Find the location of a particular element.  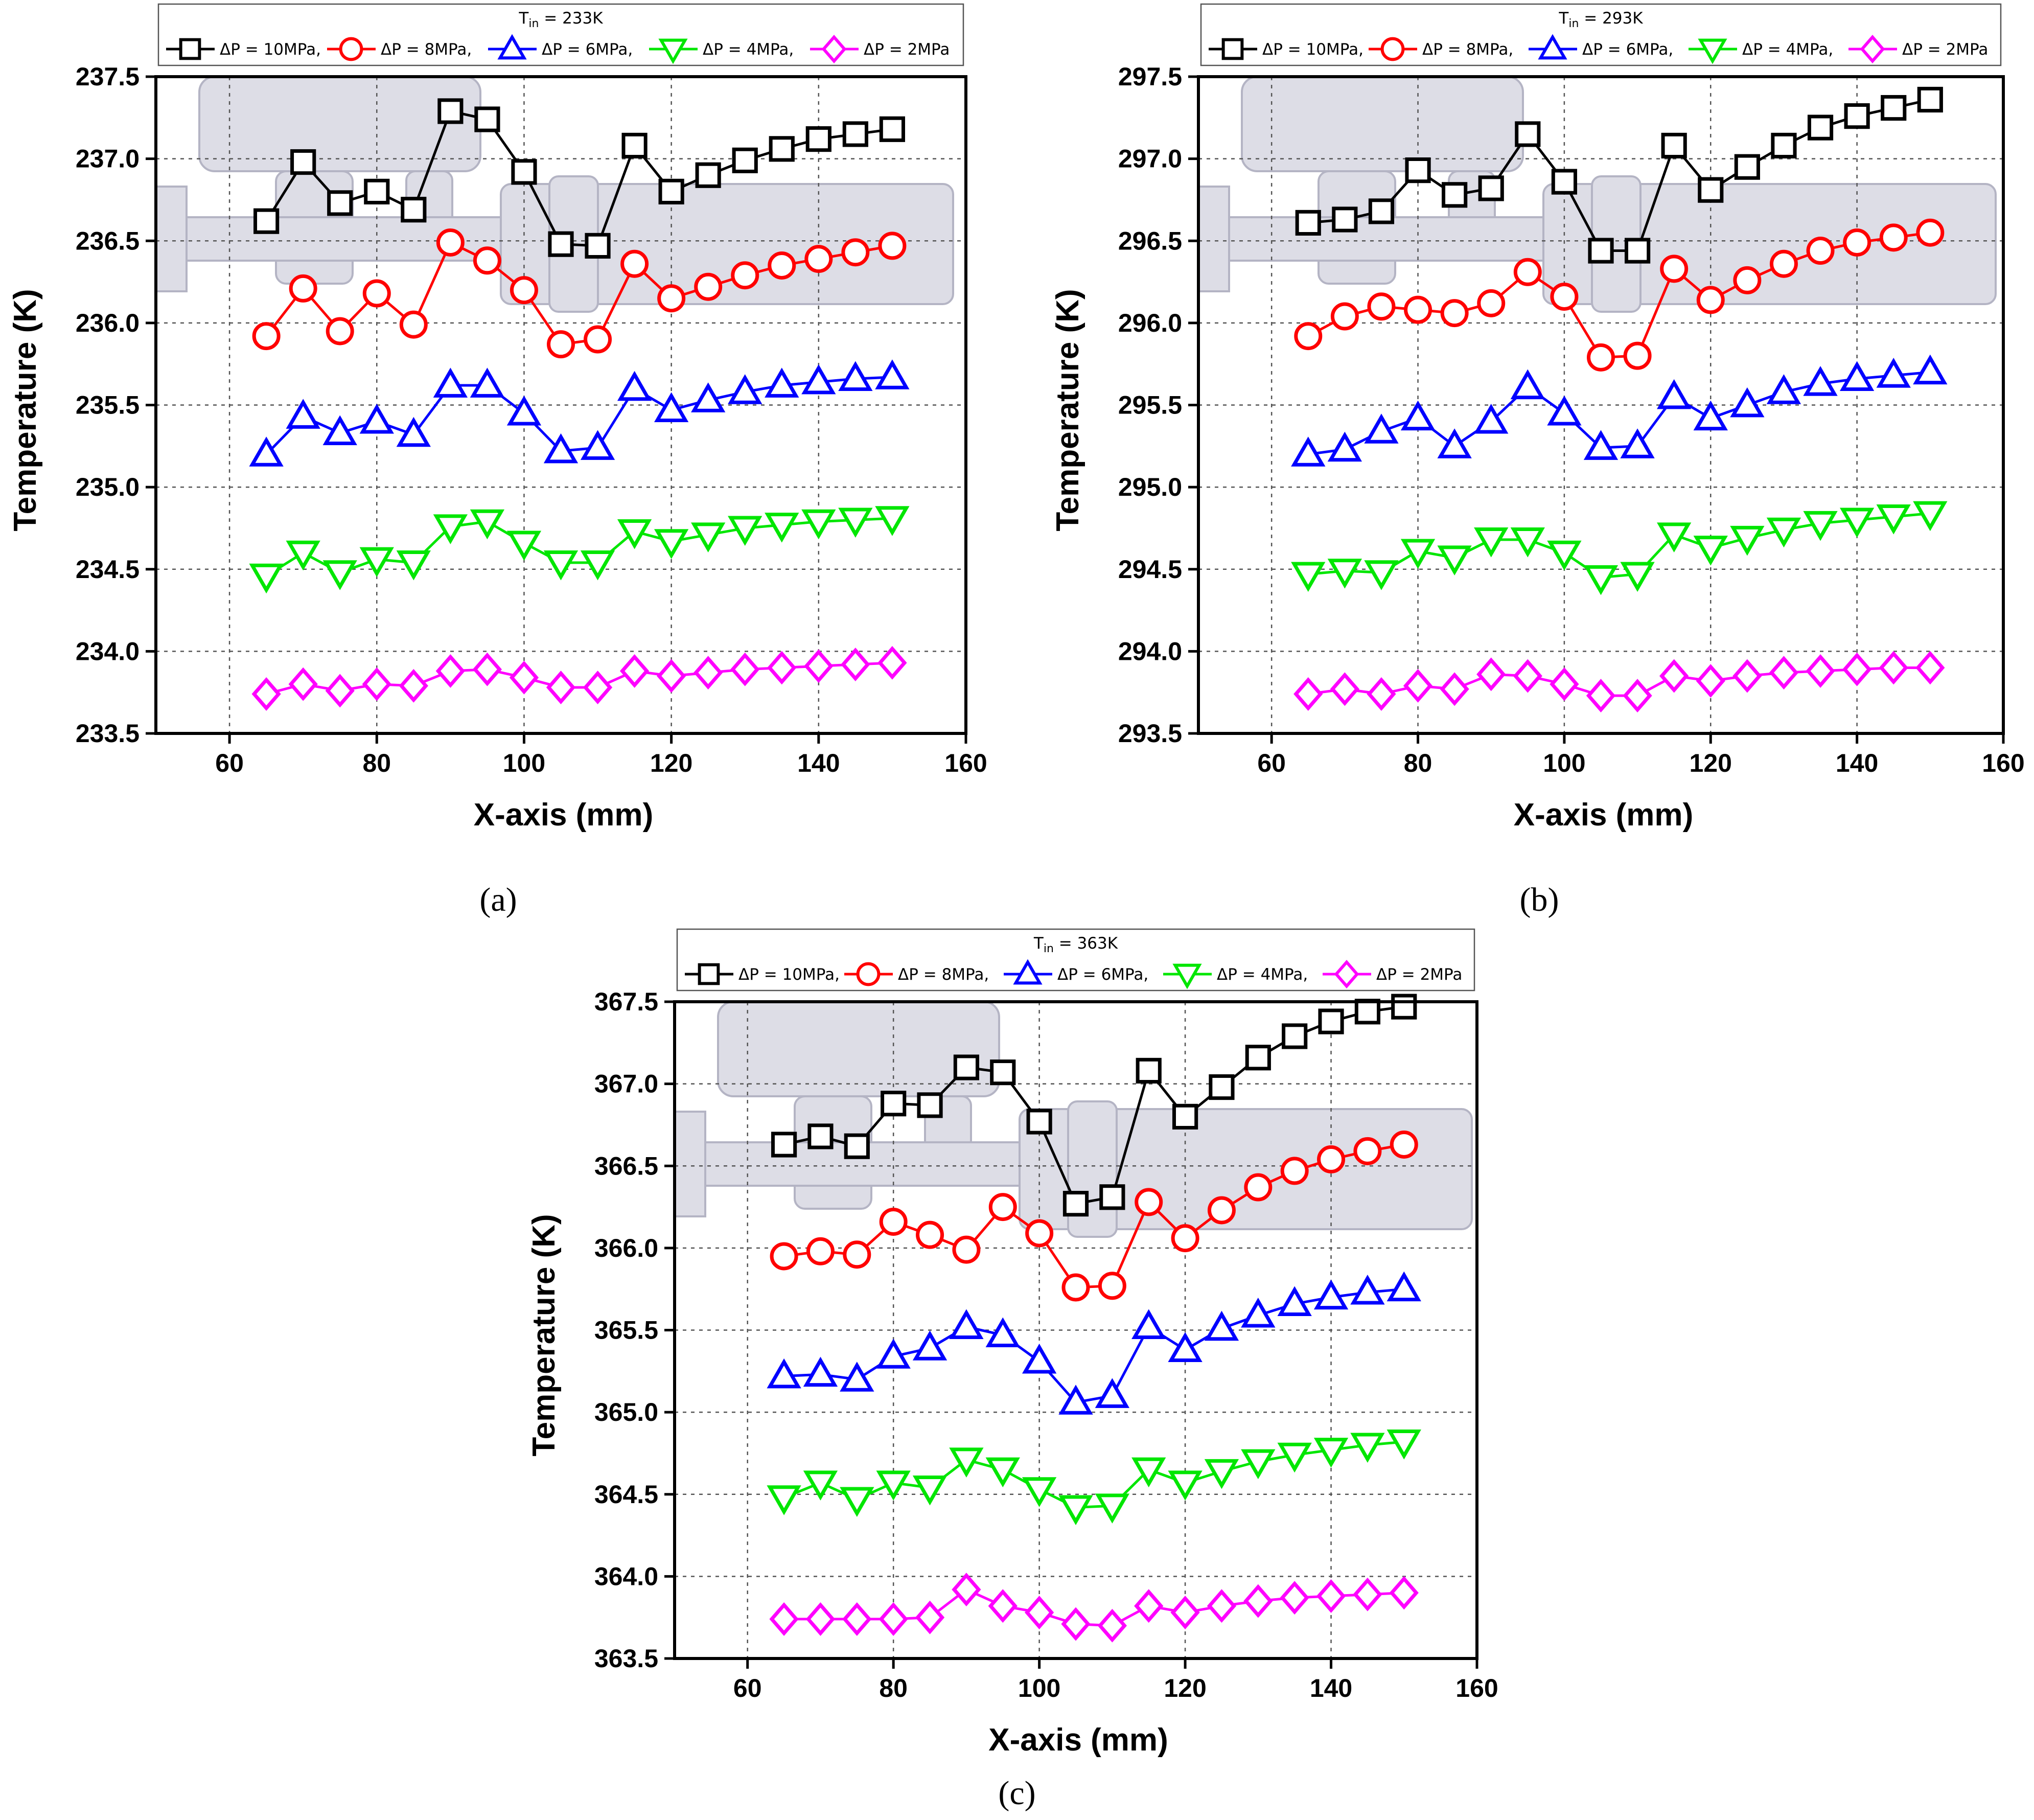

legend-entry-4: ΔP = 4MPa, is located at coordinates (721, 51).